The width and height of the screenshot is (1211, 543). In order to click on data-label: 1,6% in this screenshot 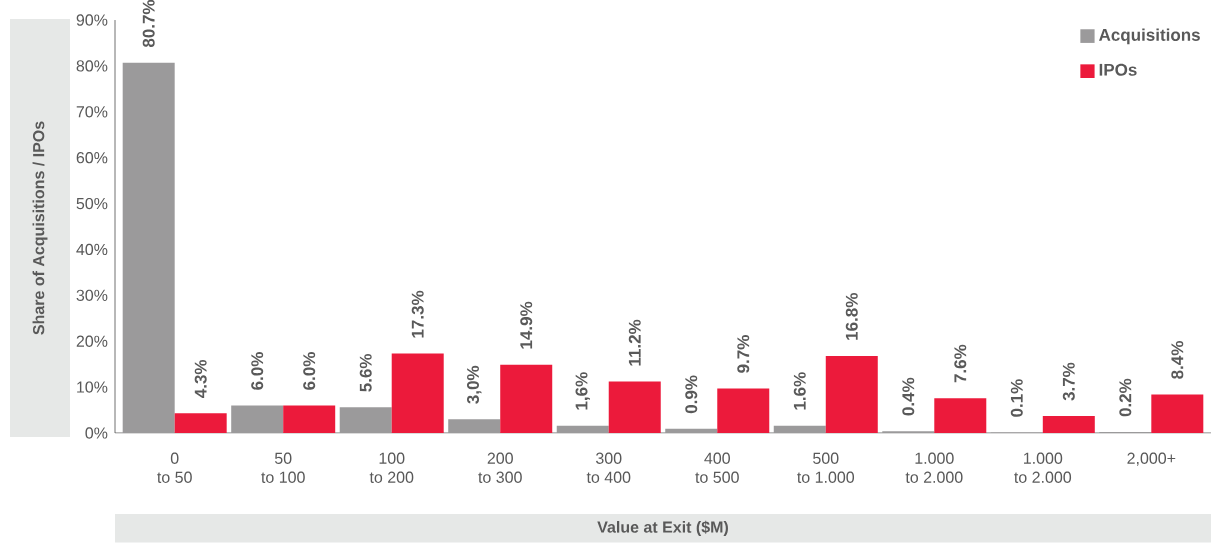, I will do `click(582, 391)`.